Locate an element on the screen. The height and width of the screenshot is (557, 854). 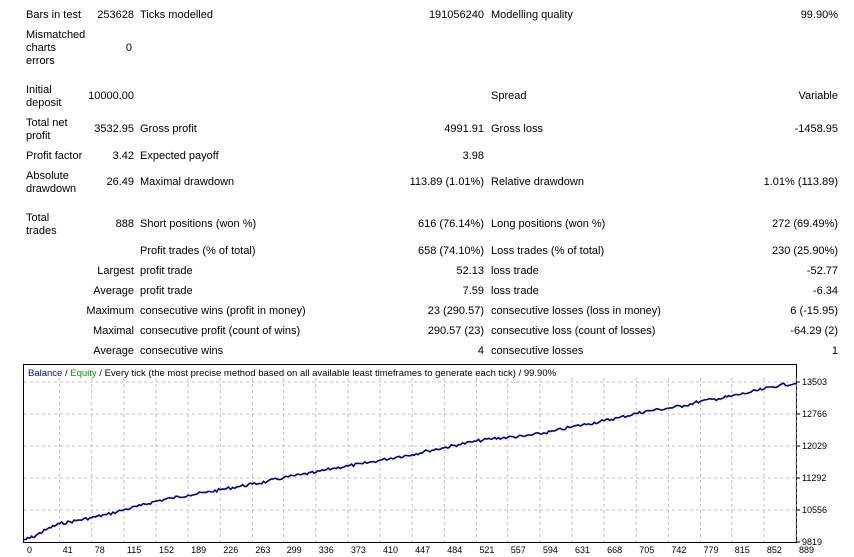
short-positions-value: 616 (76.14%) is located at coordinates (450, 224).